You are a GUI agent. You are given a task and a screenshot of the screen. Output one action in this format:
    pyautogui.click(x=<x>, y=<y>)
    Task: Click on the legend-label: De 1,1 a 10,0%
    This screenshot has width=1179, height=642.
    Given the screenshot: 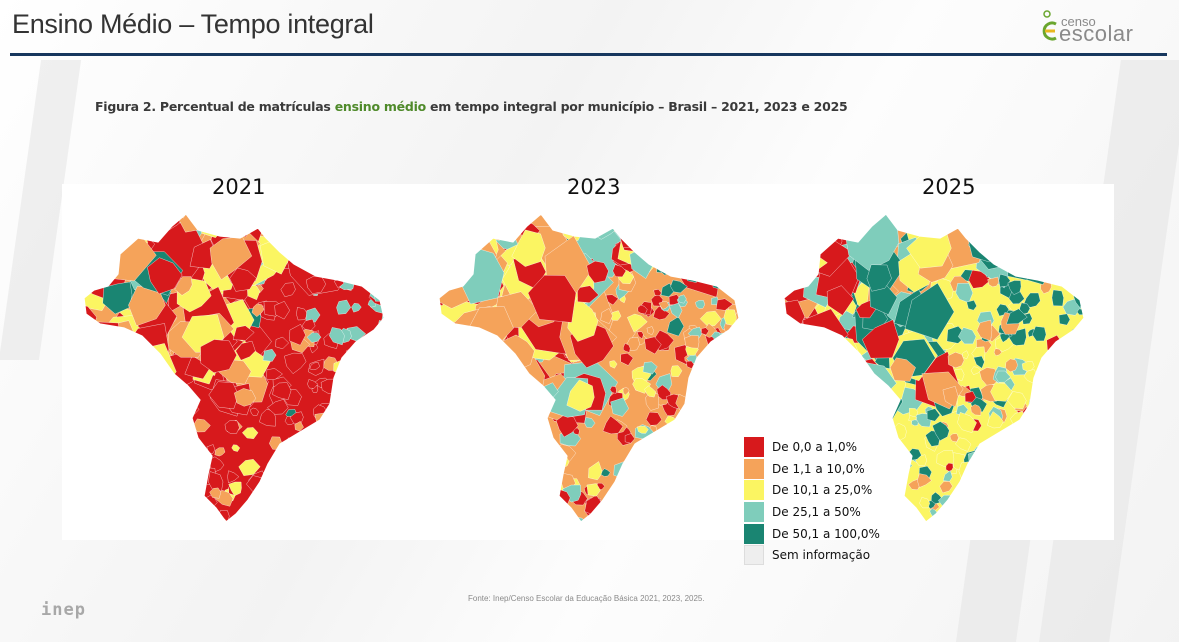 What is the action you would take?
    pyautogui.click(x=818, y=468)
    